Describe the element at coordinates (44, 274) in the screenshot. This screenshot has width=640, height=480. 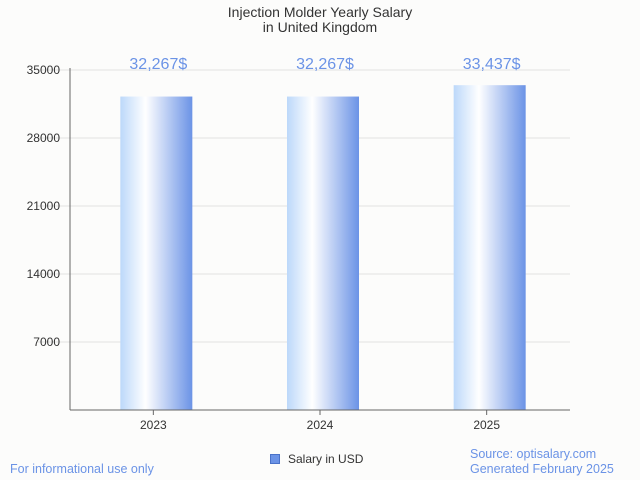
I see `y-tick-label: 14000` at that location.